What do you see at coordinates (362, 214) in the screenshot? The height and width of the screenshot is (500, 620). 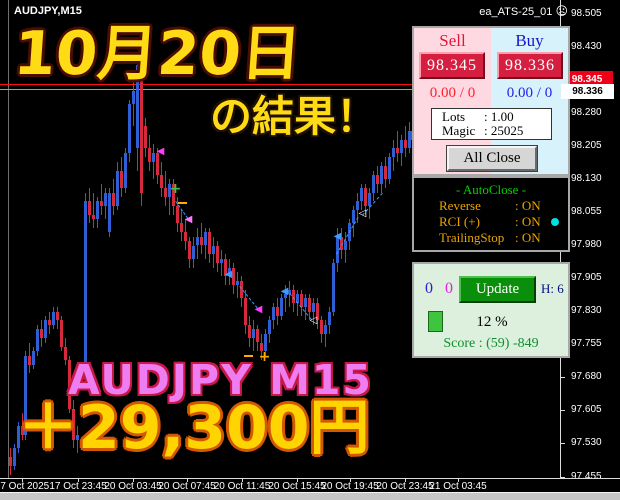 I see `close-arrow-icon: ◁` at bounding box center [362, 214].